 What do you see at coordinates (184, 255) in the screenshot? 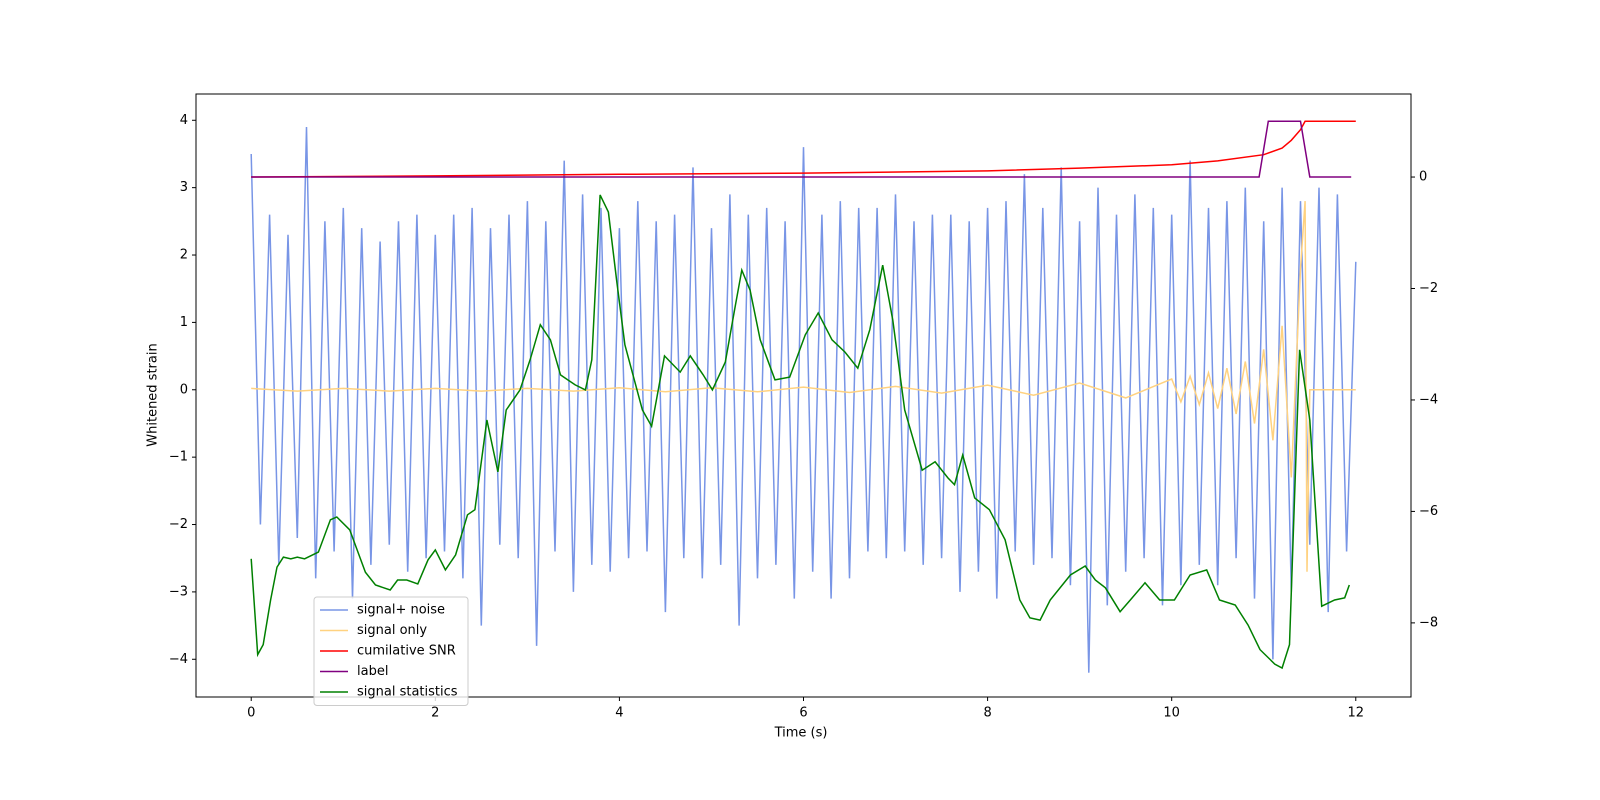
I see `y-tick-label: 2` at bounding box center [184, 255].